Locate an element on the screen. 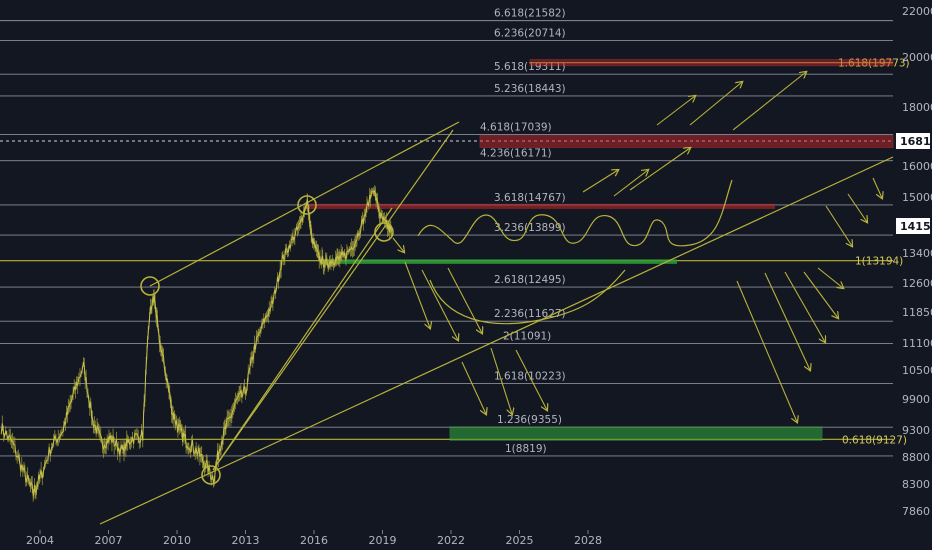 The width and height of the screenshot is (932, 550). fib-level-label: 5.618(19311) is located at coordinates (530, 67).